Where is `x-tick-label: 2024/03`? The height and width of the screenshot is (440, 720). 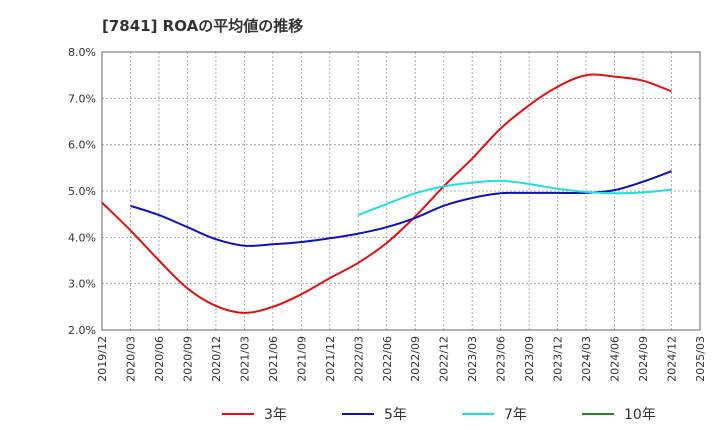 x-tick-label: 2024/03 is located at coordinates (586, 359).